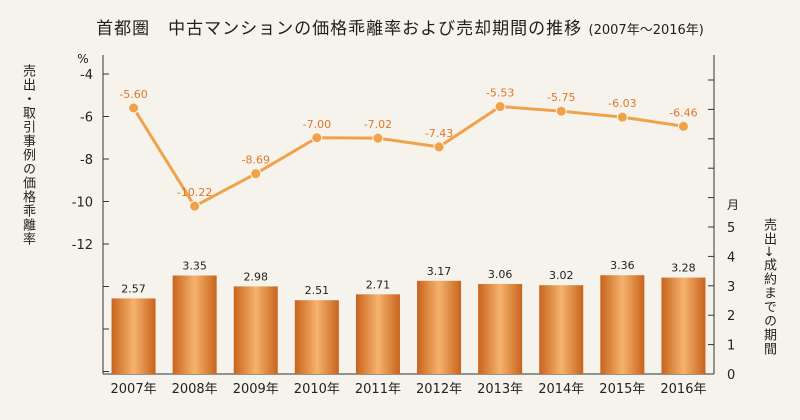 The width and height of the screenshot is (800, 420). Describe the element at coordinates (622, 389) in the screenshot. I see `x-tick-label: 2015年` at that location.